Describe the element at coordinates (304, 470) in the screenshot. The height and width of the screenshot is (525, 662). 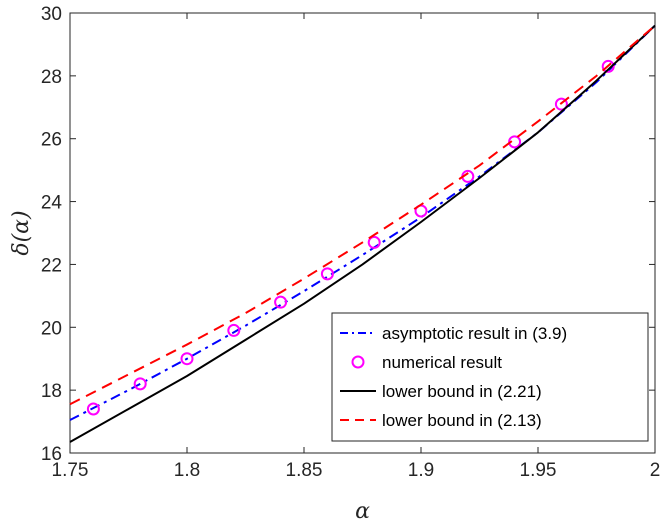
I see `x-tick-label: 1.85` at that location.